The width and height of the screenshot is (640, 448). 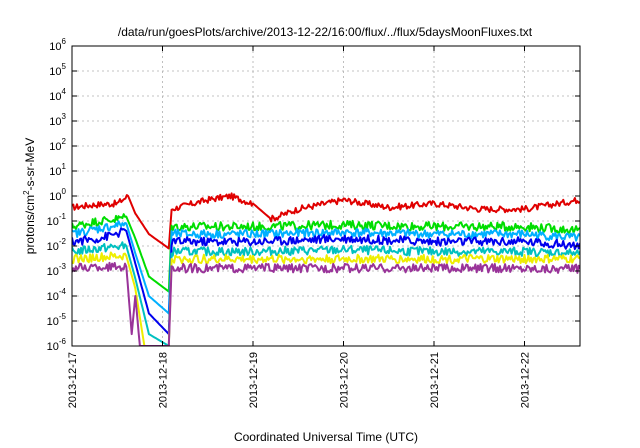 What do you see at coordinates (57, 270) in the screenshot?
I see `y-tick-label: 10⁻³` at bounding box center [57, 270].